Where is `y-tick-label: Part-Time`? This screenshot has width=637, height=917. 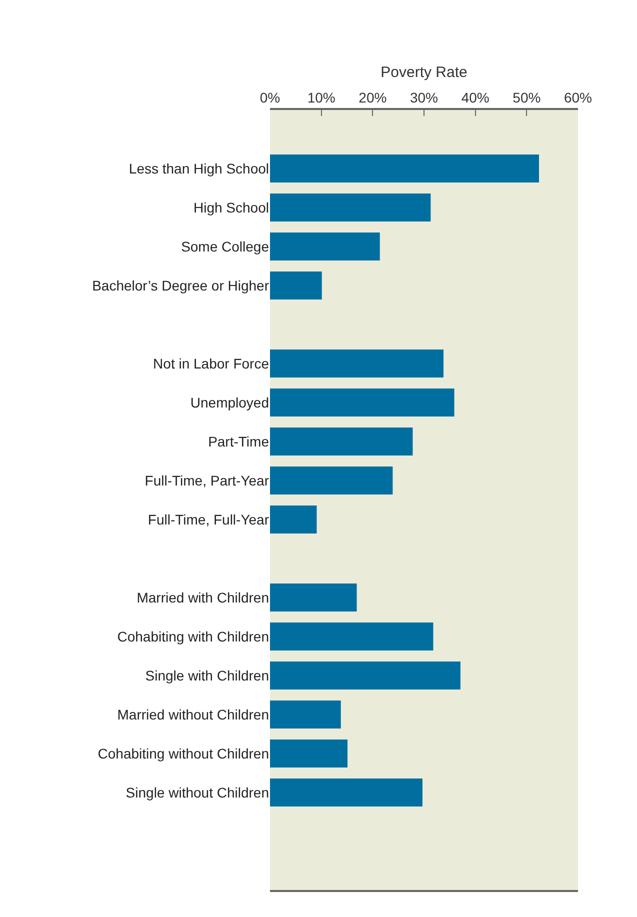 y-tick-label: Part-Time is located at coordinates (239, 441).